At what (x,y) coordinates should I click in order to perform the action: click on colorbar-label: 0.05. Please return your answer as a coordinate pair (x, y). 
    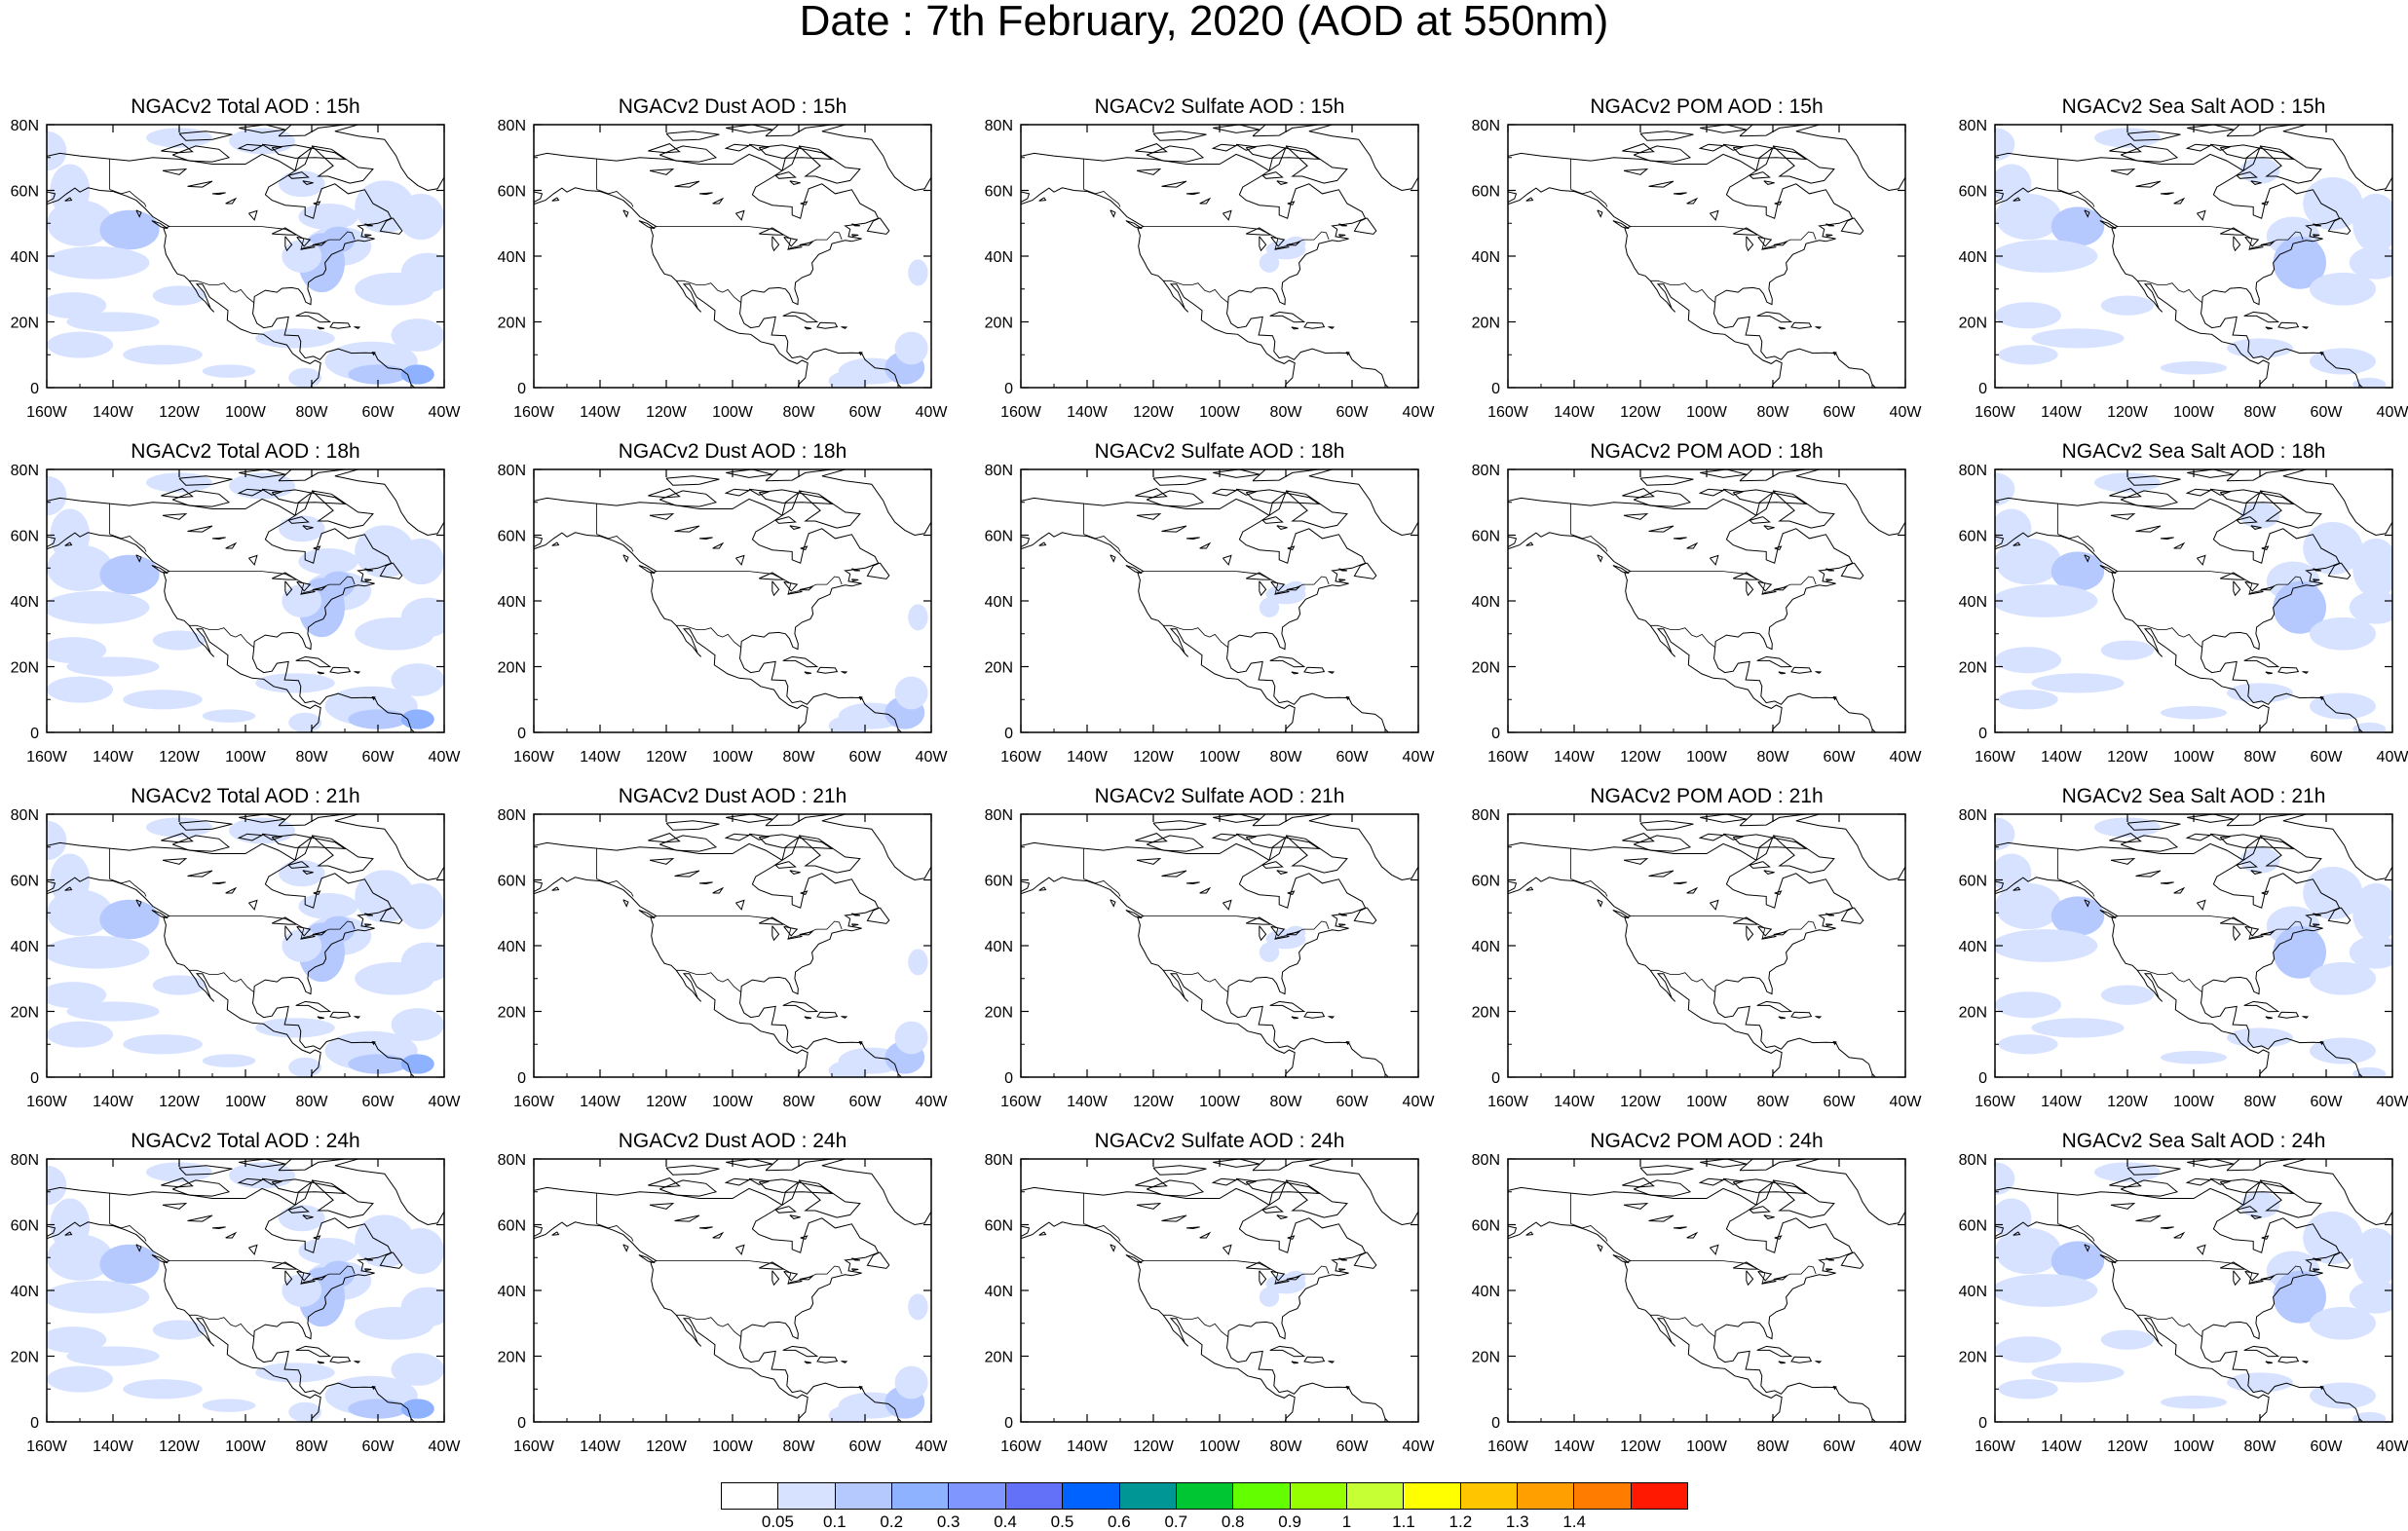
    Looking at the image, I should click on (777, 1521).